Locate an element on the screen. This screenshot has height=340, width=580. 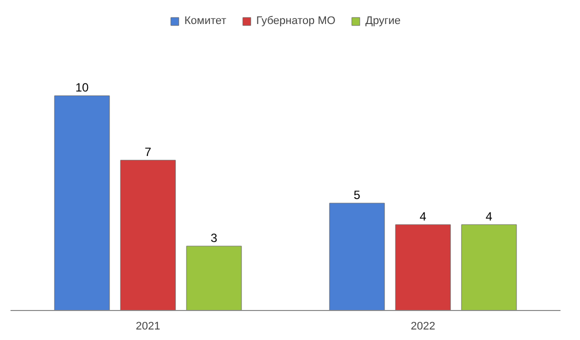
legend-label: Губернатор МО is located at coordinates (296, 21).